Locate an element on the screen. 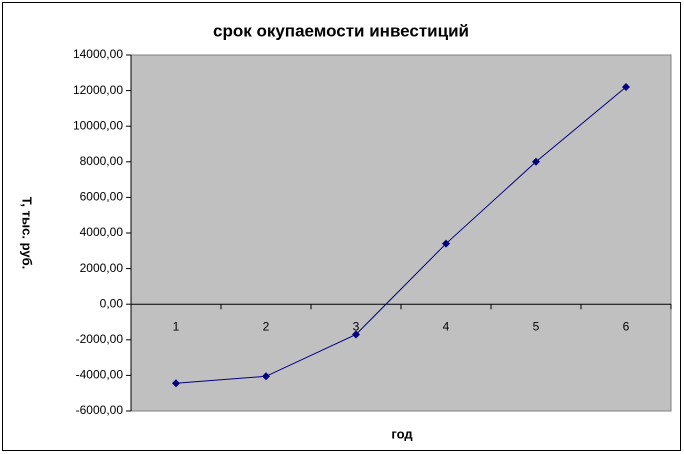 This screenshot has width=684, height=454. x-tick-label: 6 is located at coordinates (626, 326).